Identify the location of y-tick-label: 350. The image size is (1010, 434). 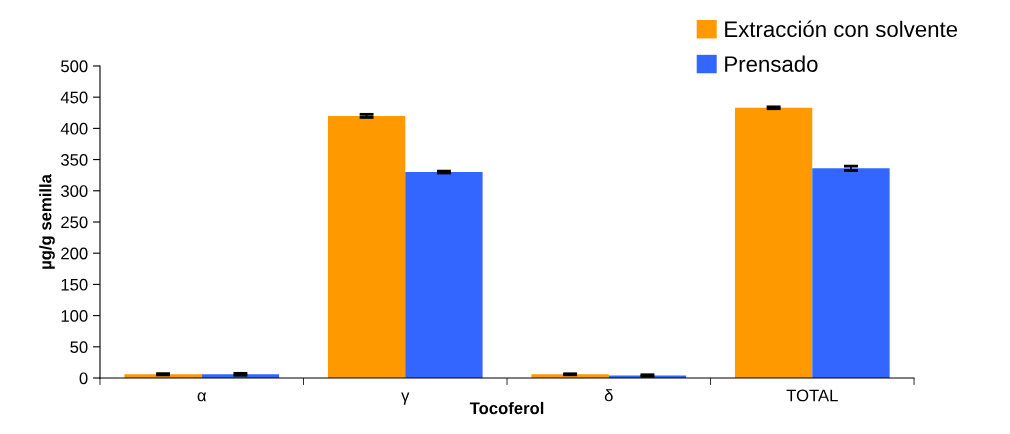
(74, 159).